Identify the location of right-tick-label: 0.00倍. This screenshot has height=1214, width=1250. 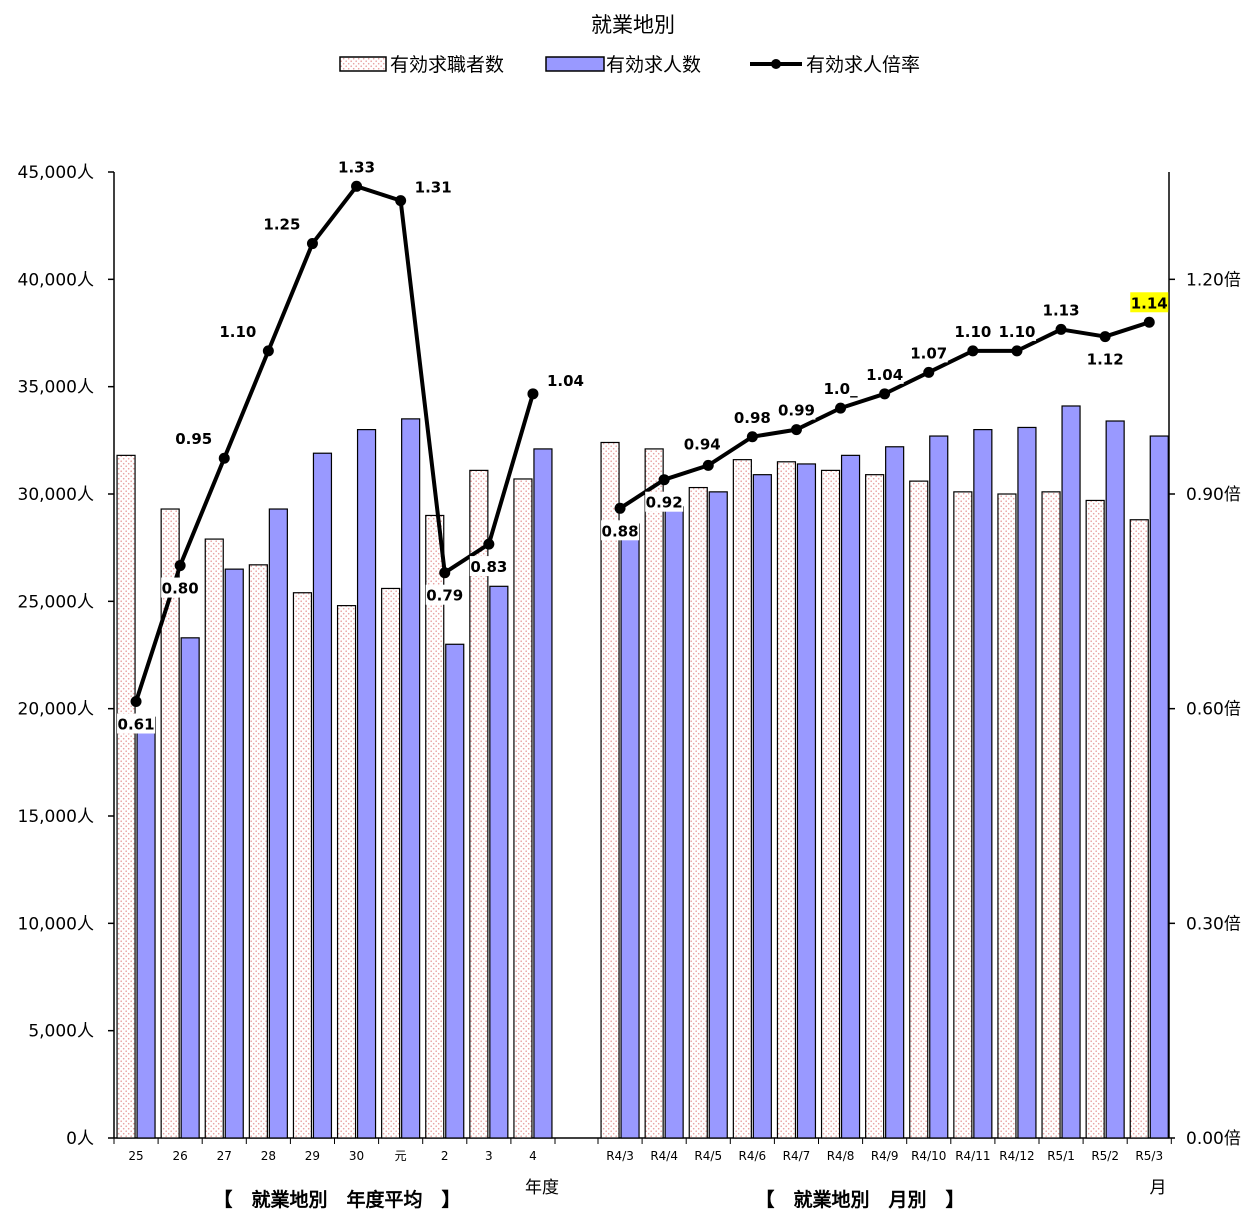
(1213, 1139).